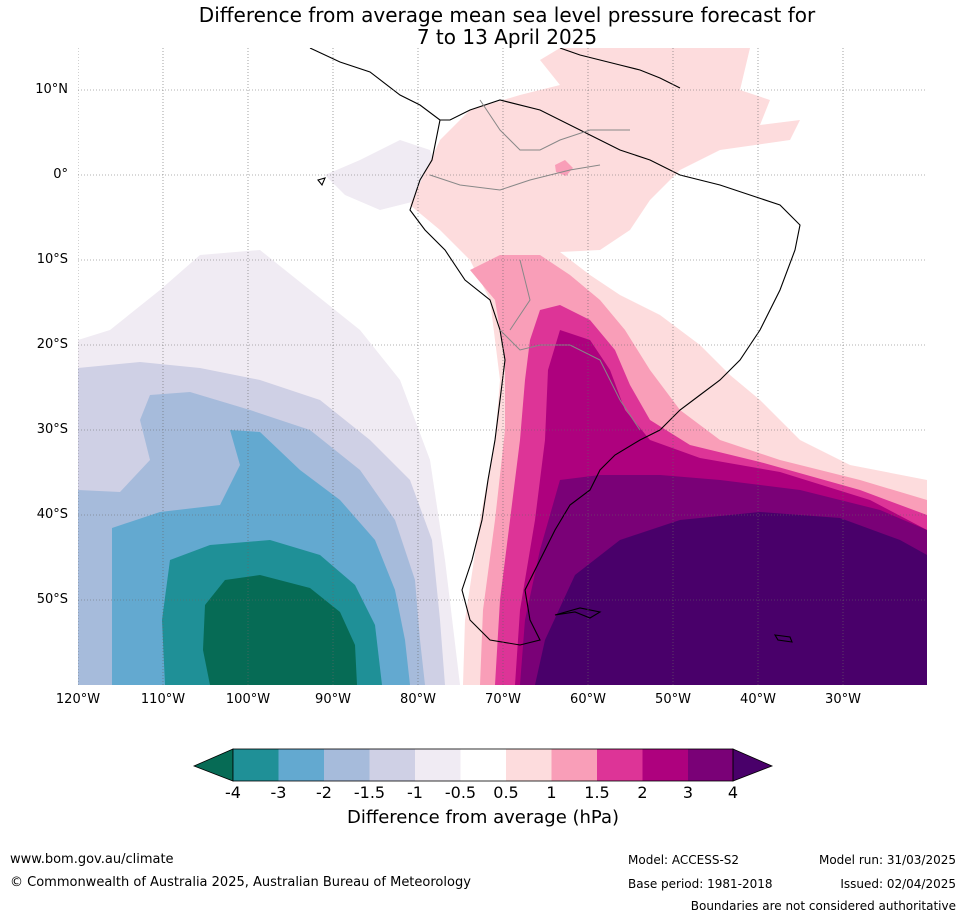 This screenshot has width=965, height=919. Describe the element at coordinates (507, 37) in the screenshot. I see `title-line-2: 7 to 13 April 2025` at that location.